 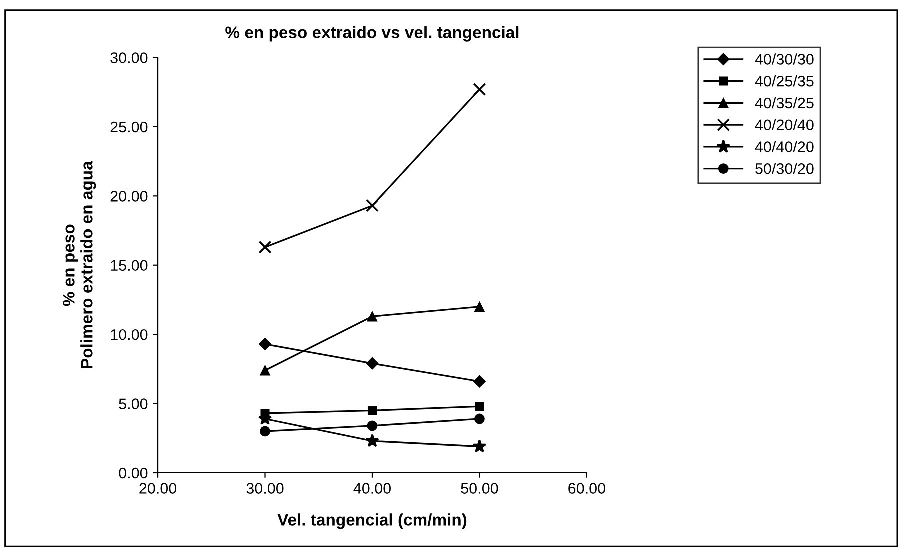 What do you see at coordinates (784, 103) in the screenshot?
I see `legend-label: 40/35/25` at bounding box center [784, 103].